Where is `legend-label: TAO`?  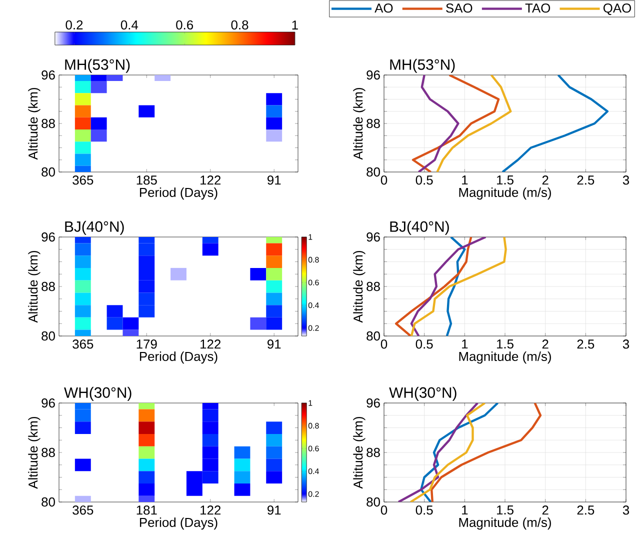 legend-label: TAO is located at coordinates (537, 8).